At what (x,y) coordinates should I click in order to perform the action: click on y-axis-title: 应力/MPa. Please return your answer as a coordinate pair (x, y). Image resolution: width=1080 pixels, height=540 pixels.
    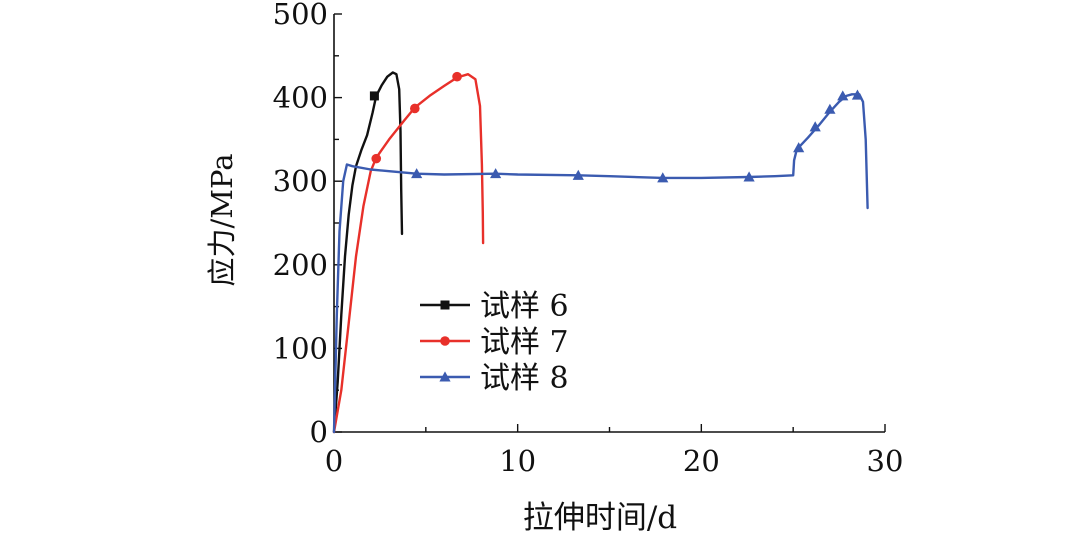
    Looking at the image, I should click on (222, 220).